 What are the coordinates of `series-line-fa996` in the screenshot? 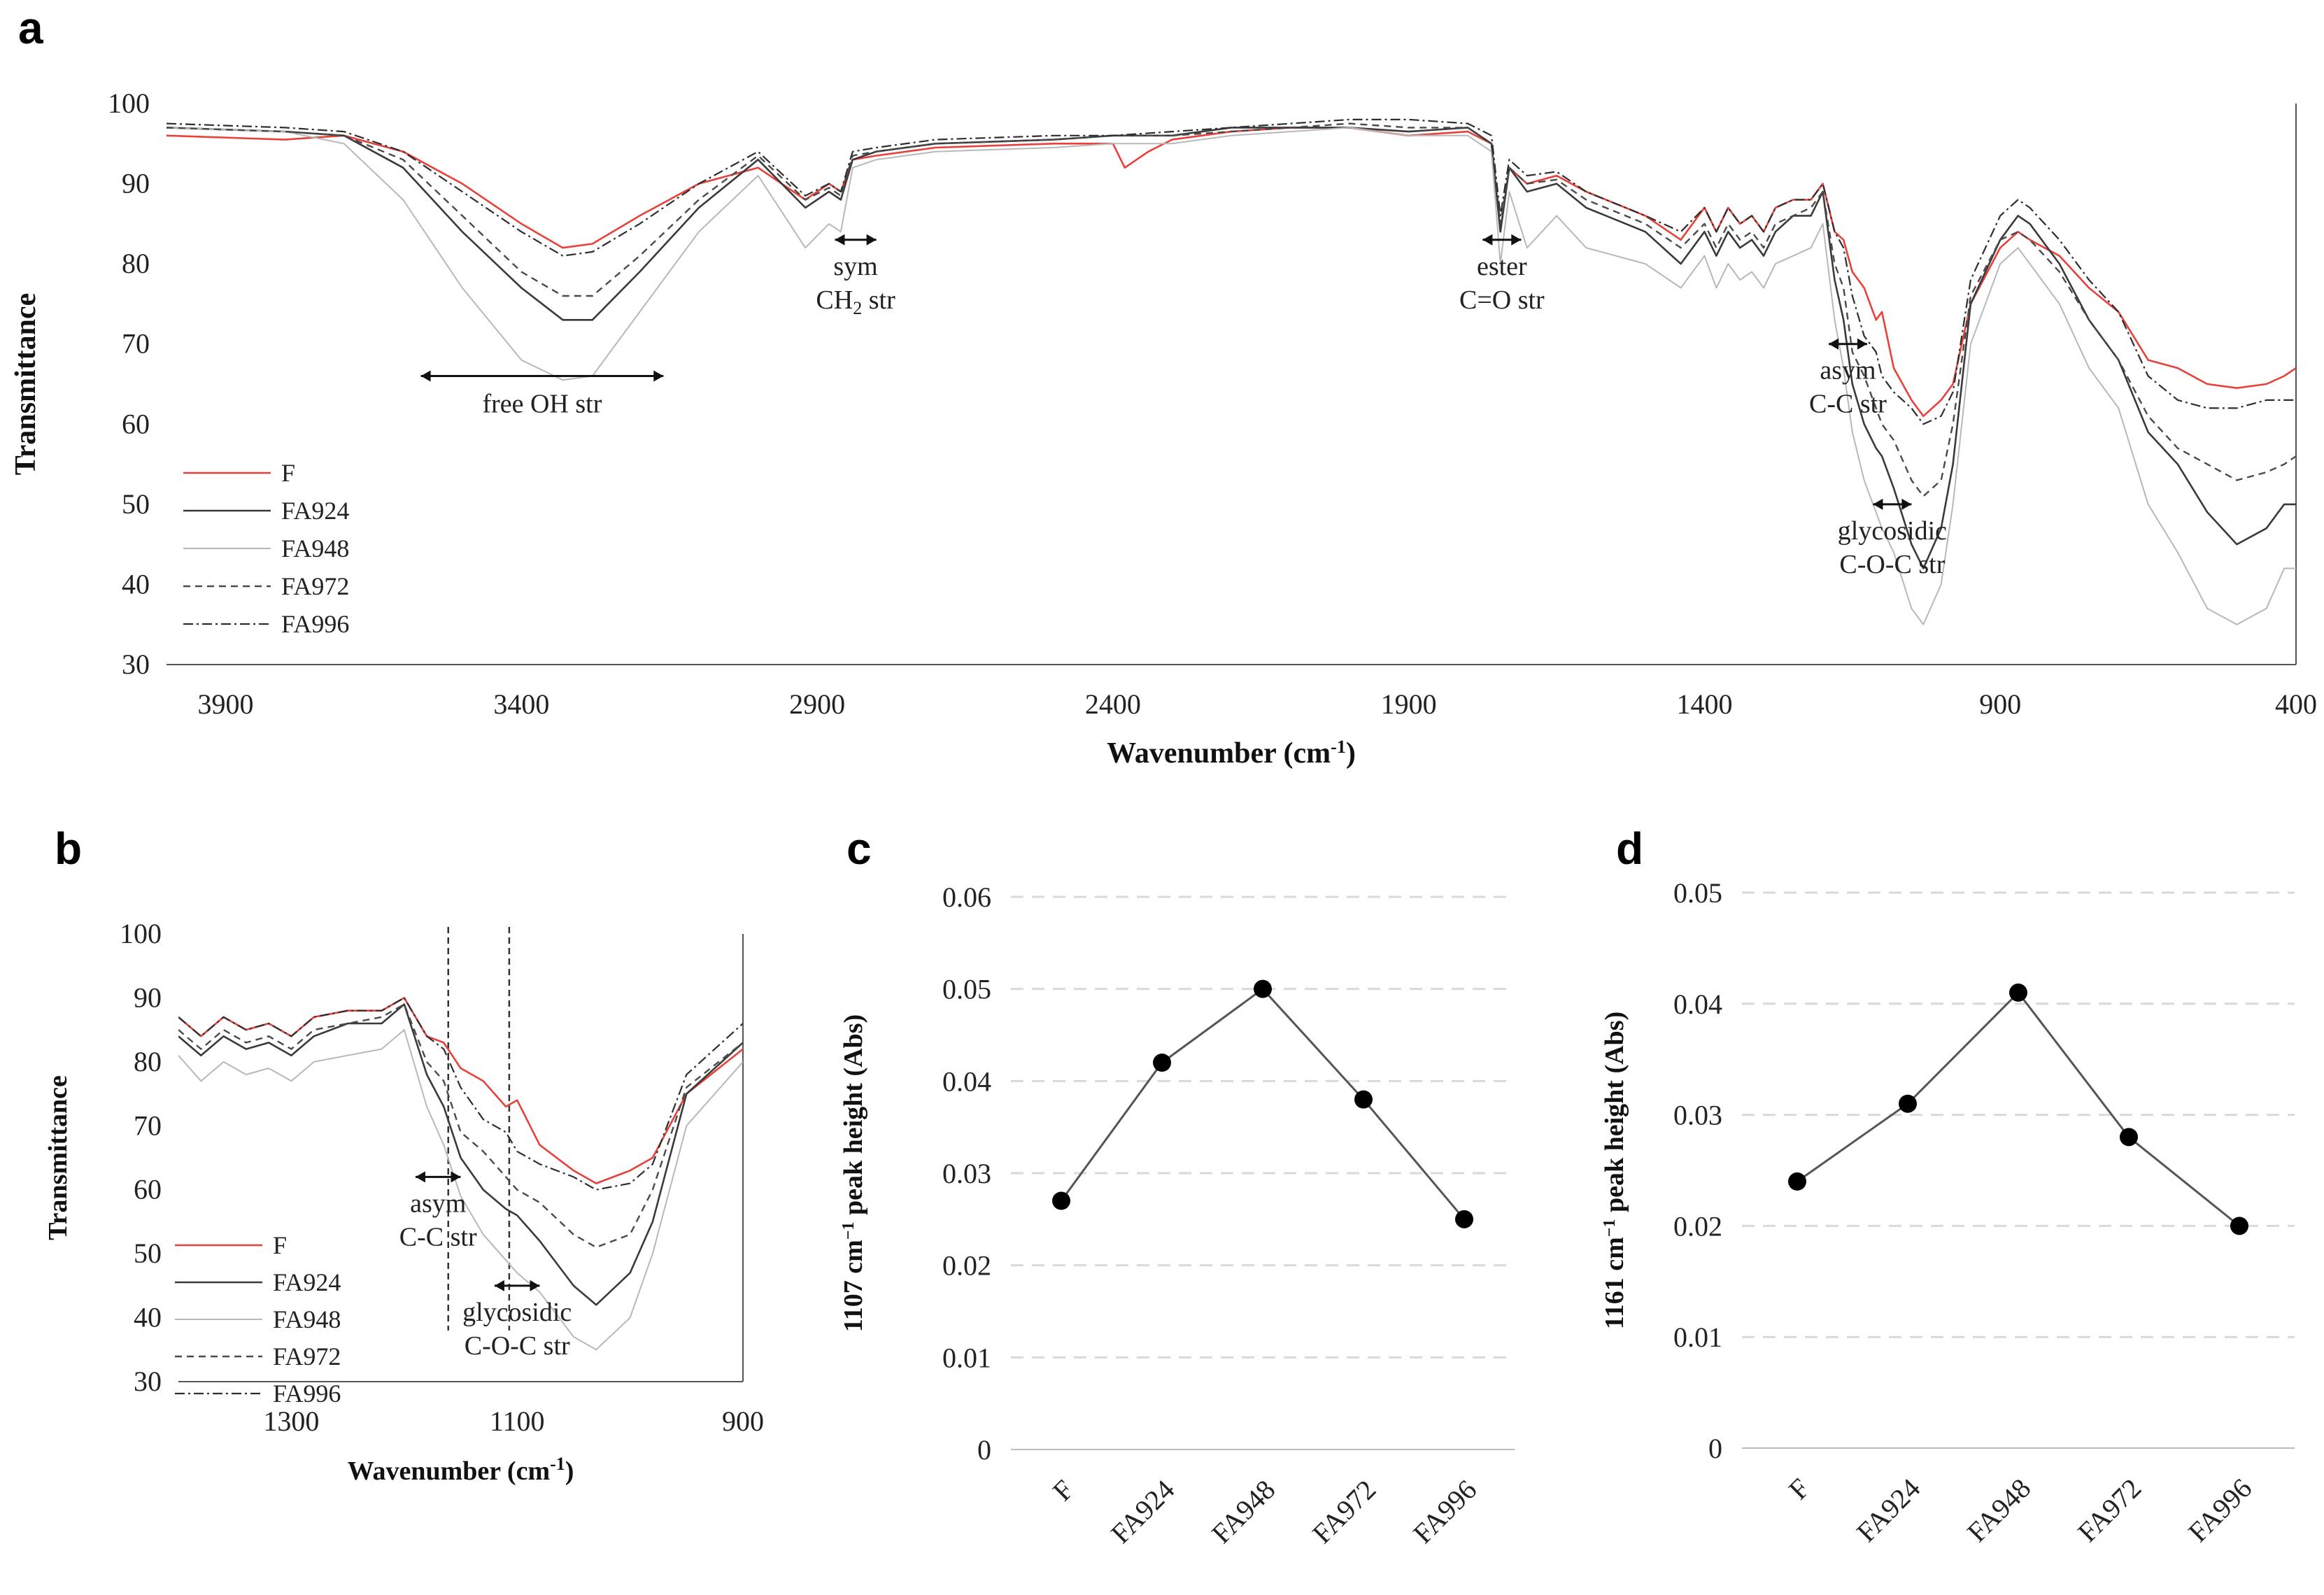 It's located at (461, 1094).